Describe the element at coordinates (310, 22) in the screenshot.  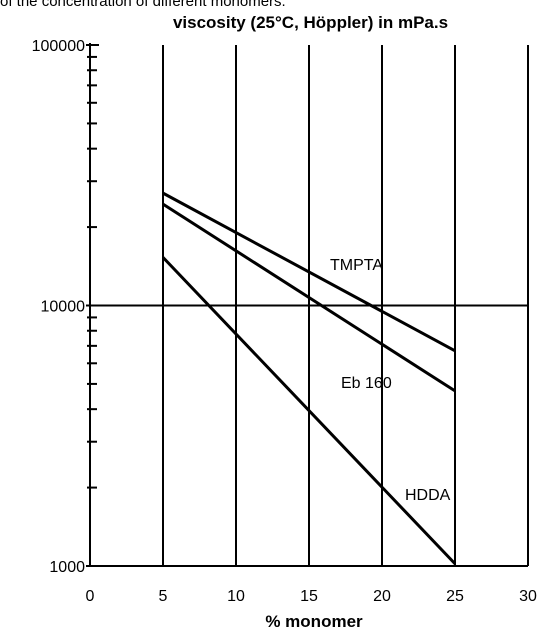
I see `chart-title: viscosity (25°C, Höppler) in mPa.s` at that location.